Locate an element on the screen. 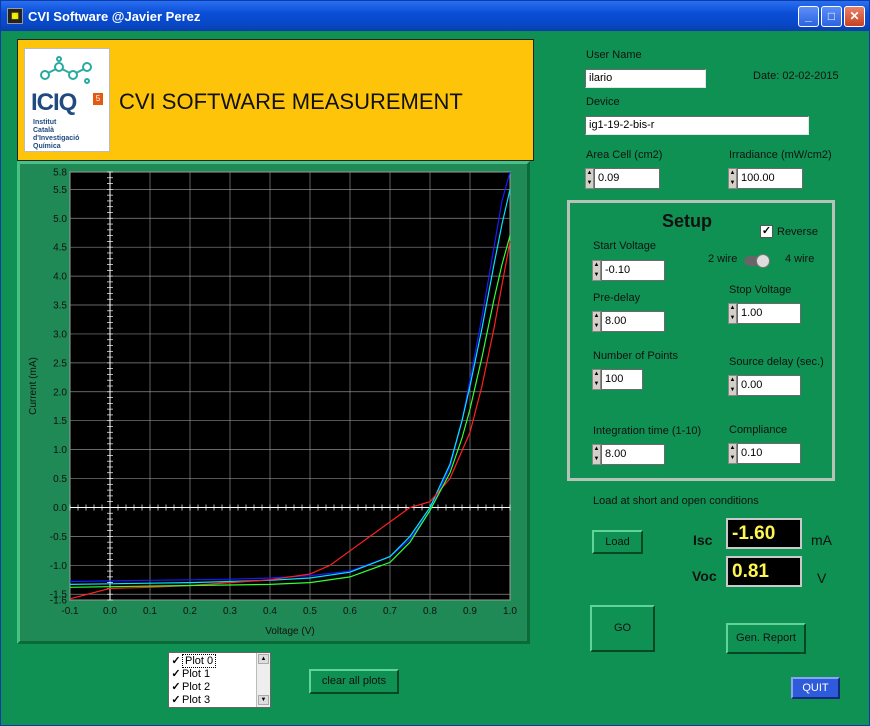 The width and height of the screenshot is (870, 726). x-tick-label: -0.1 is located at coordinates (70, 611).